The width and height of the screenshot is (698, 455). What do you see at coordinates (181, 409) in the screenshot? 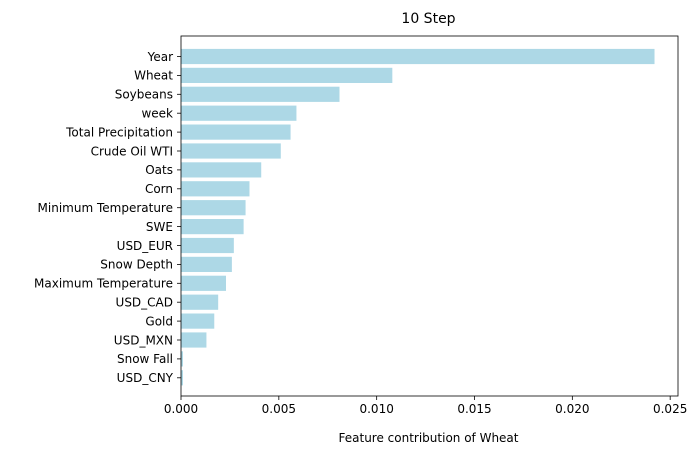
I see `x-tick-label: 0.000` at bounding box center [181, 409].